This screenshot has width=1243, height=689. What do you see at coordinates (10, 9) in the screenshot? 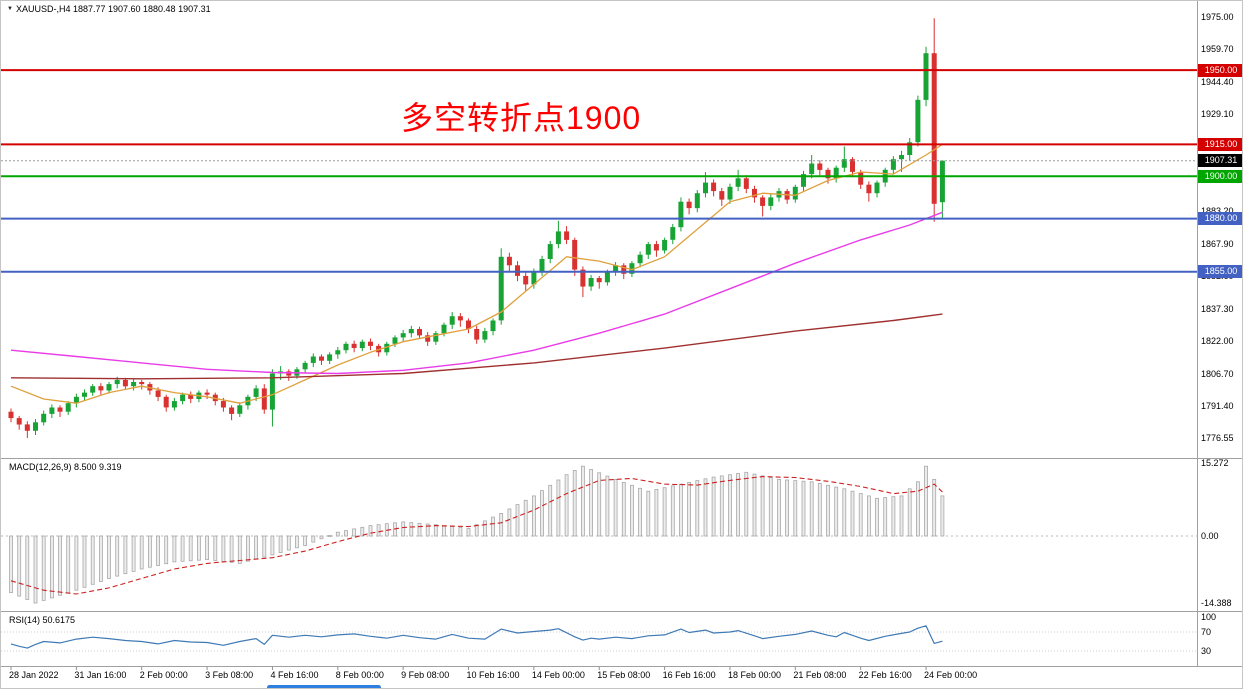
I see `collapse-triangle-icon: ▼` at bounding box center [10, 9].